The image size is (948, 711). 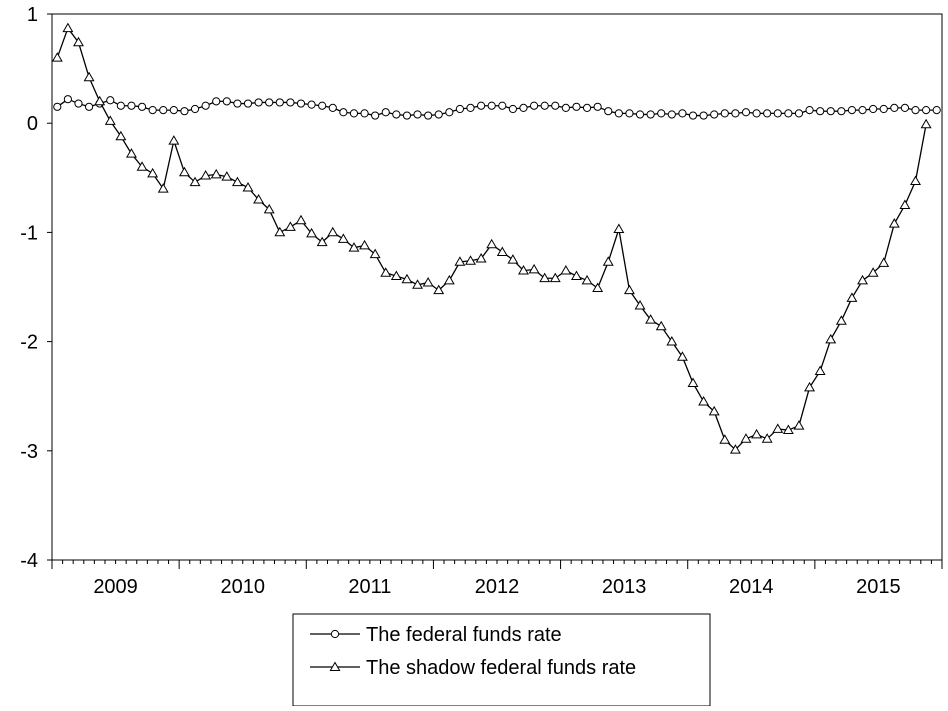 I want to click on legend-label-shadow-federal-funds-rate: The shadow federal funds rate, so click(x=501, y=668).